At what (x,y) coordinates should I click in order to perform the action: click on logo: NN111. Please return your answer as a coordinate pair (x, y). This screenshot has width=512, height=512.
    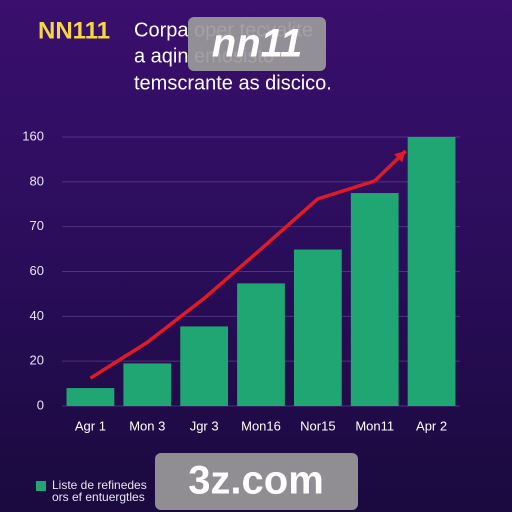
    Looking at the image, I should click on (74, 30).